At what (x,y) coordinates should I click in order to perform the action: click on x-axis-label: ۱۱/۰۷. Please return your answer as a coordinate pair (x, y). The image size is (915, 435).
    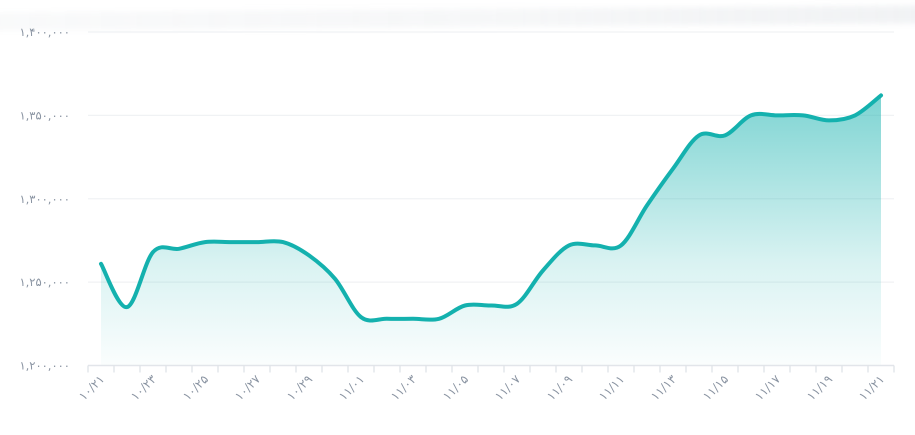
    Looking at the image, I should click on (507, 387).